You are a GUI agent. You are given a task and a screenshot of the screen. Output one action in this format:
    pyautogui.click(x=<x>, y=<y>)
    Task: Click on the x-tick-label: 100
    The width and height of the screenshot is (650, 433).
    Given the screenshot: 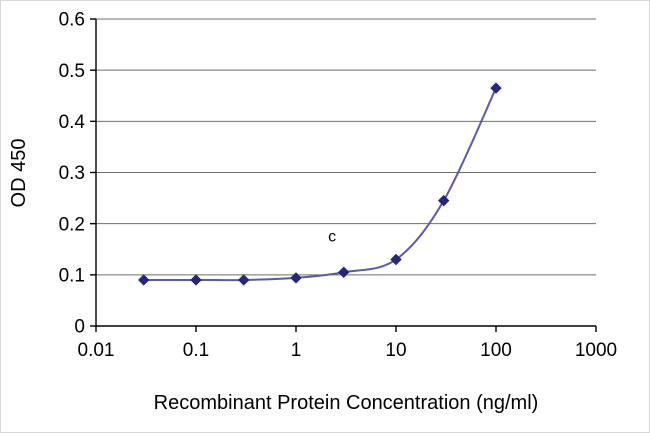 What is the action you would take?
    pyautogui.click(x=496, y=350)
    